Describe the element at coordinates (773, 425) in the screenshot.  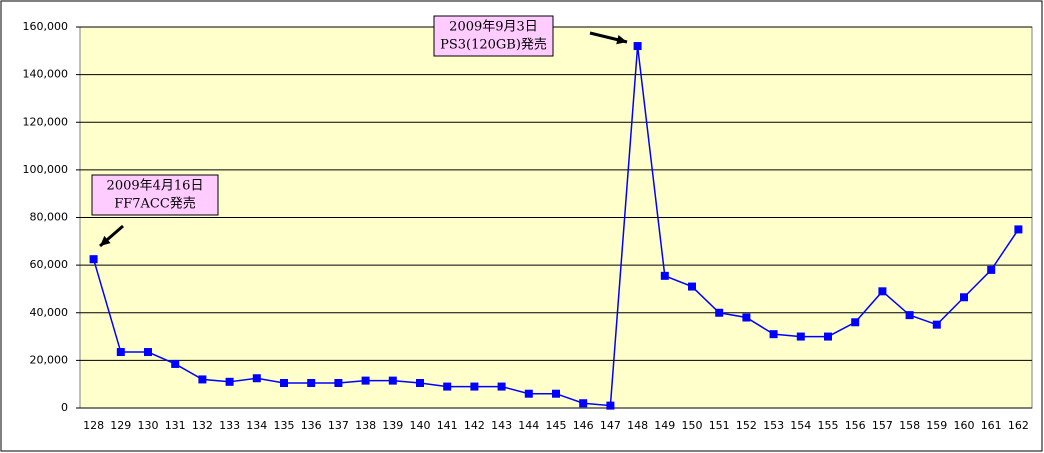
I see `x-tick-label: 153` at that location.